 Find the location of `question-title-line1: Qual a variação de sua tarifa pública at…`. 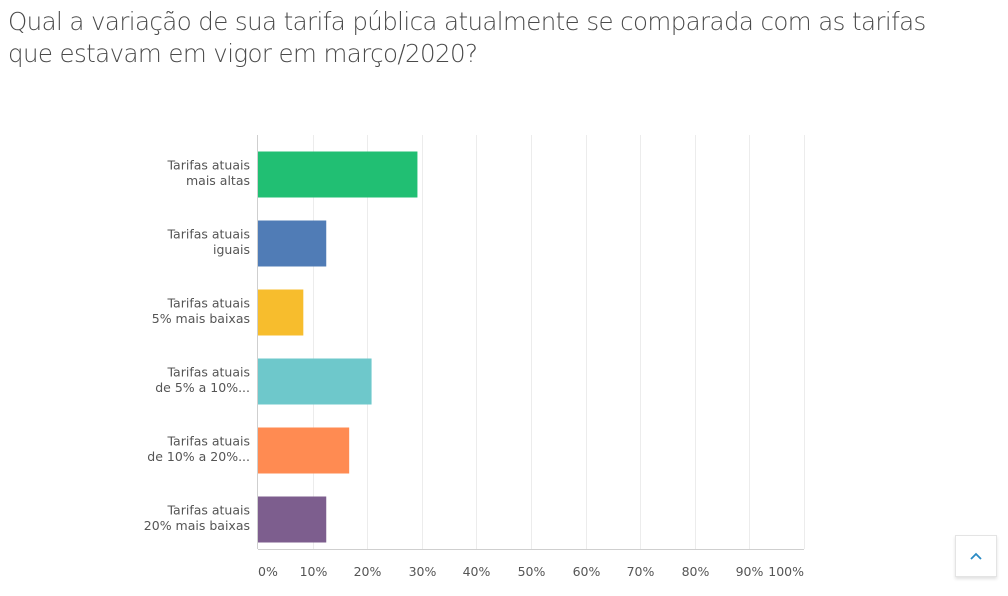

question-title-line1: Qual a variação de sua tarifa pública at… is located at coordinates (467, 21).